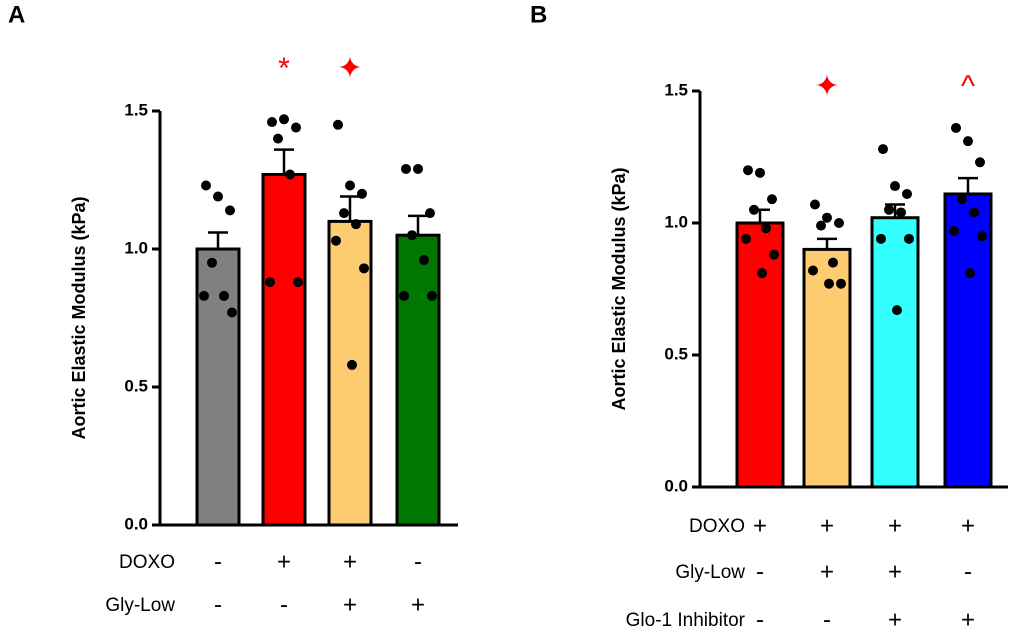 The height and width of the screenshot is (633, 1020). What do you see at coordinates (284, 68) in the screenshot?
I see `significance-marker: *` at bounding box center [284, 68].